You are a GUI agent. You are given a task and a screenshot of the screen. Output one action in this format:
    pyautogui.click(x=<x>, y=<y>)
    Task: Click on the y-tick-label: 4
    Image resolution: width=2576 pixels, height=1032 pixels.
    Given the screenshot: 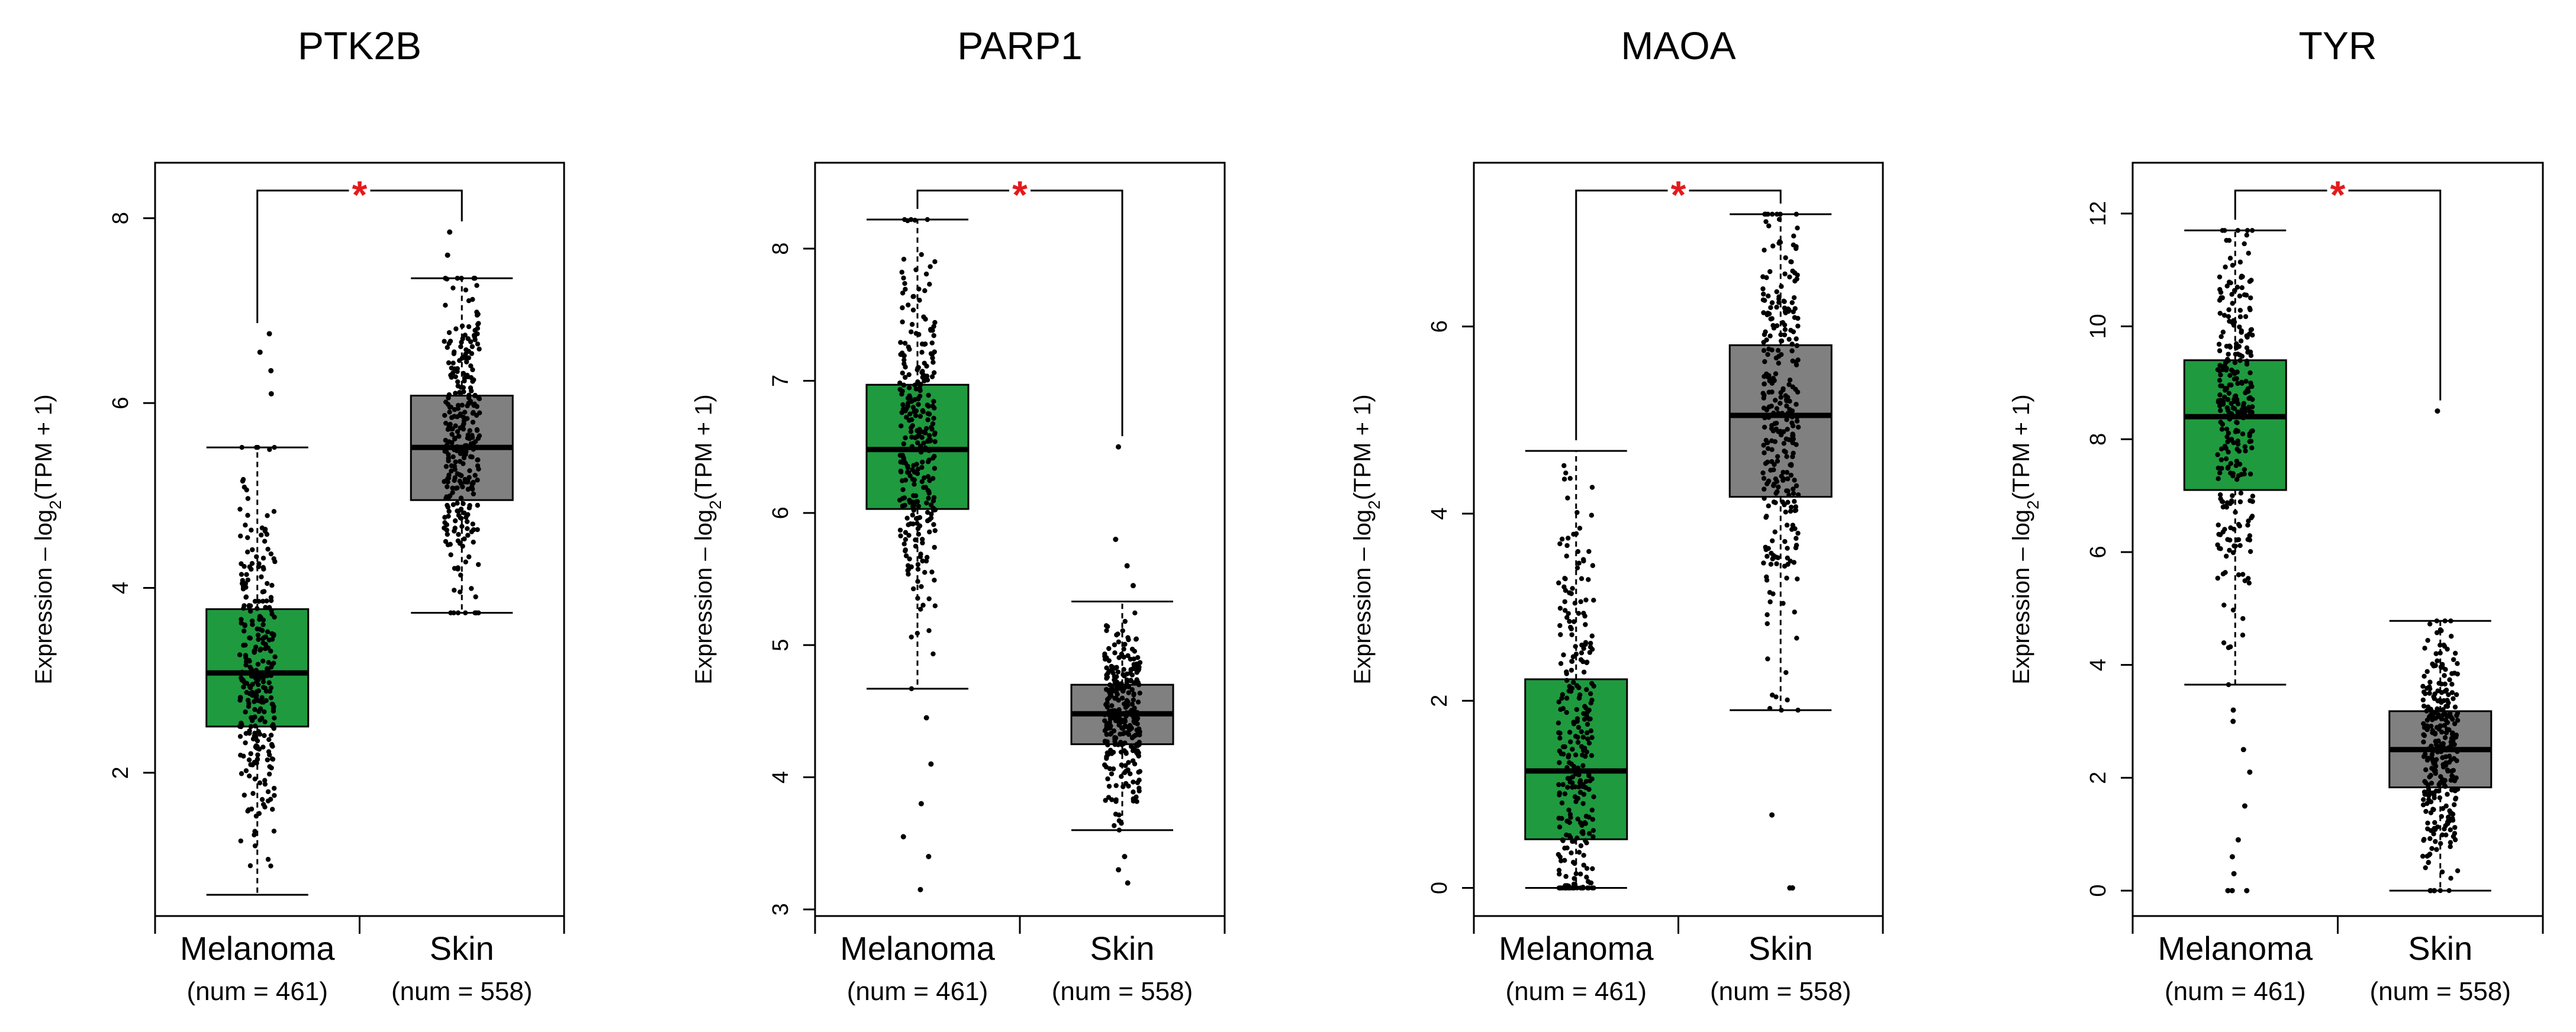 What is the action you would take?
    pyautogui.click(x=2098, y=665)
    